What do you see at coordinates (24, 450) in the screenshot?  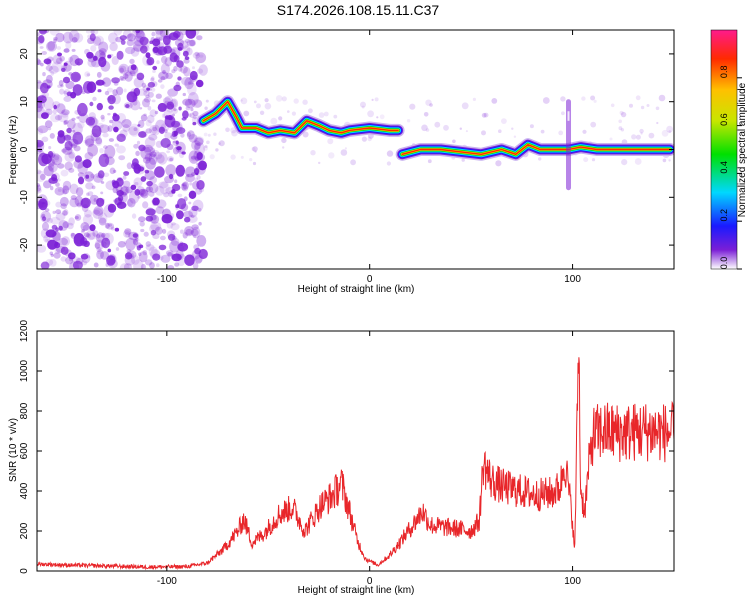 I see `snr-y-tick-label: 600` at bounding box center [24, 450].